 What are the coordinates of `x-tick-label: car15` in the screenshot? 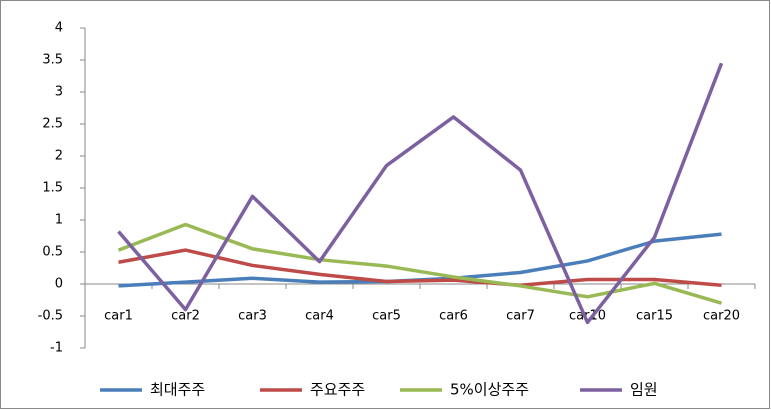 It's located at (654, 316).